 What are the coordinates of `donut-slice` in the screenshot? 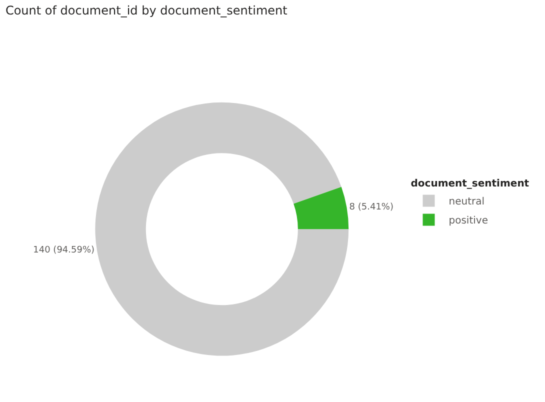 It's located at (321, 208).